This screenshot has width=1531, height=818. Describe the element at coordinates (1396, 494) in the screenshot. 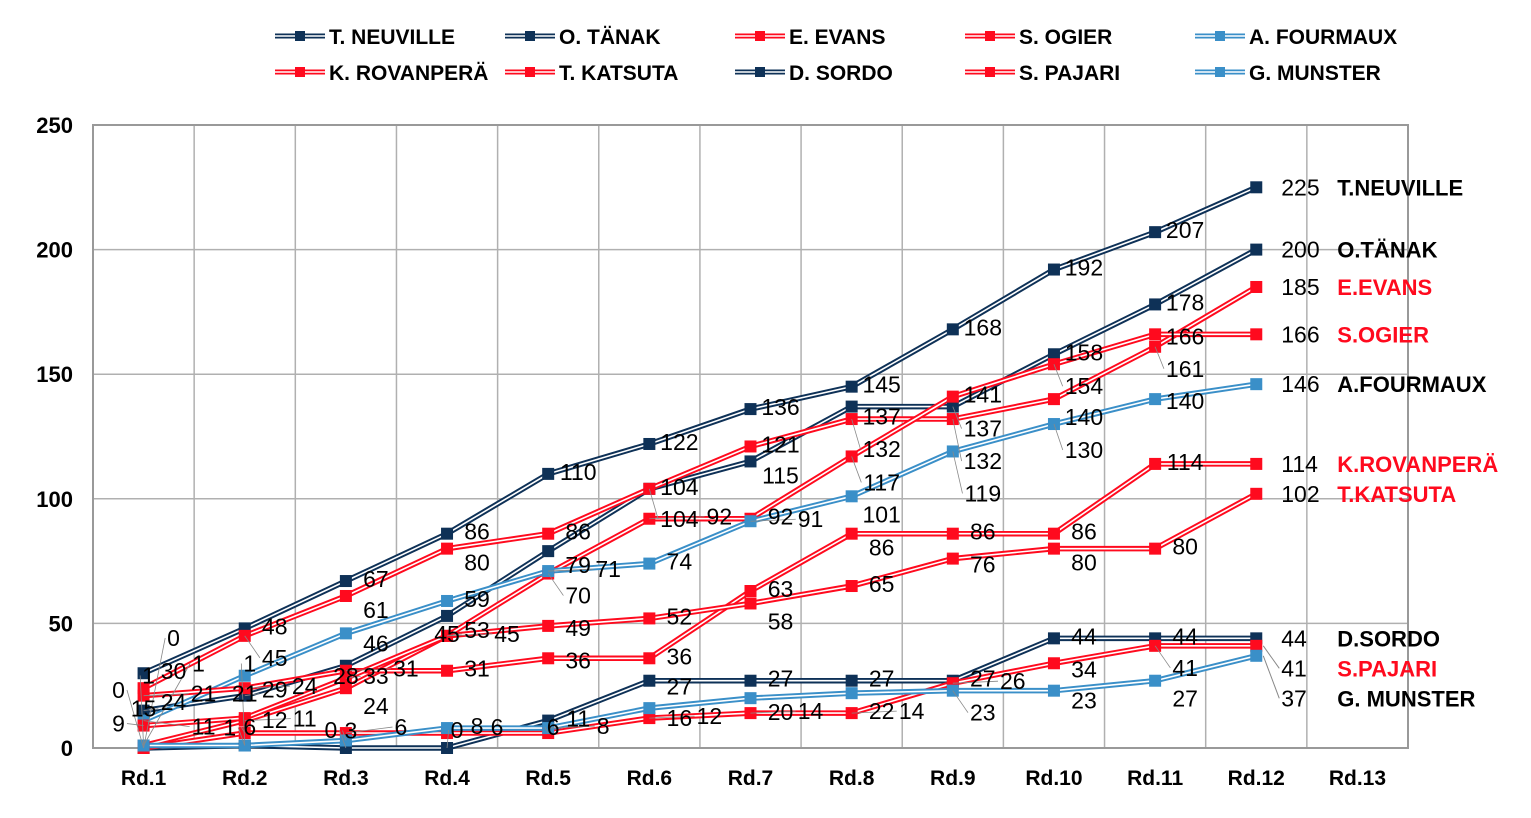

I see `series-end-label: T.KATSUTA` at that location.